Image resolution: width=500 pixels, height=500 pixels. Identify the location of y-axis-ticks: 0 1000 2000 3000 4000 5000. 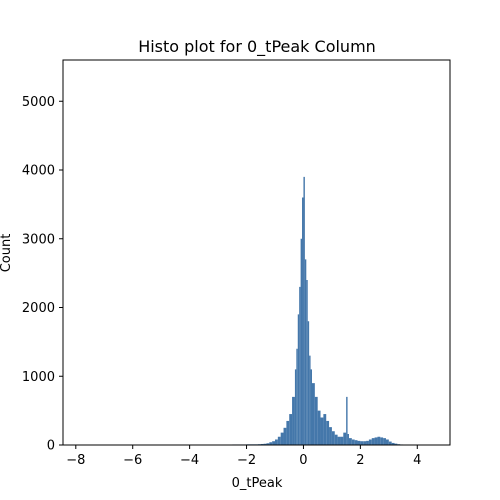
(42, 274).